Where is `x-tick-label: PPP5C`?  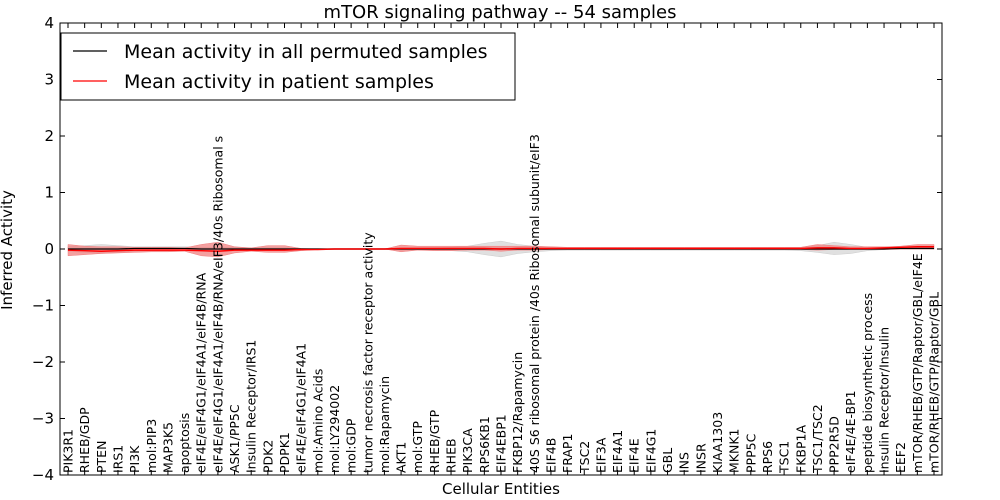 x-tick-label: PPP5C is located at coordinates (750, 453).